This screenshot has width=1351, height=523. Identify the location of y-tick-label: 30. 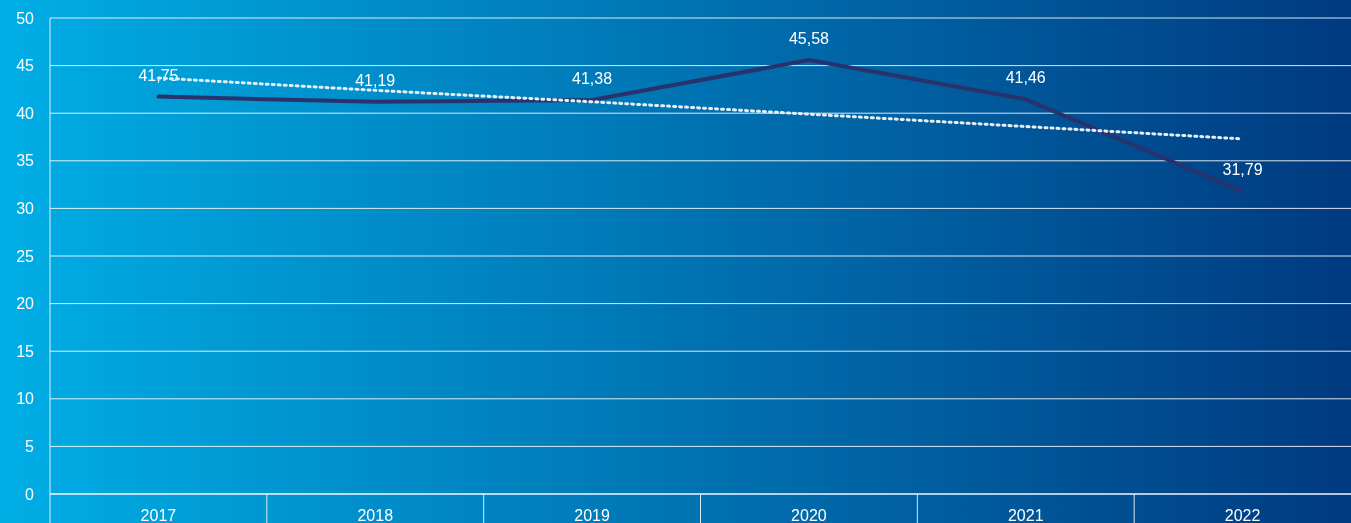
(25, 208).